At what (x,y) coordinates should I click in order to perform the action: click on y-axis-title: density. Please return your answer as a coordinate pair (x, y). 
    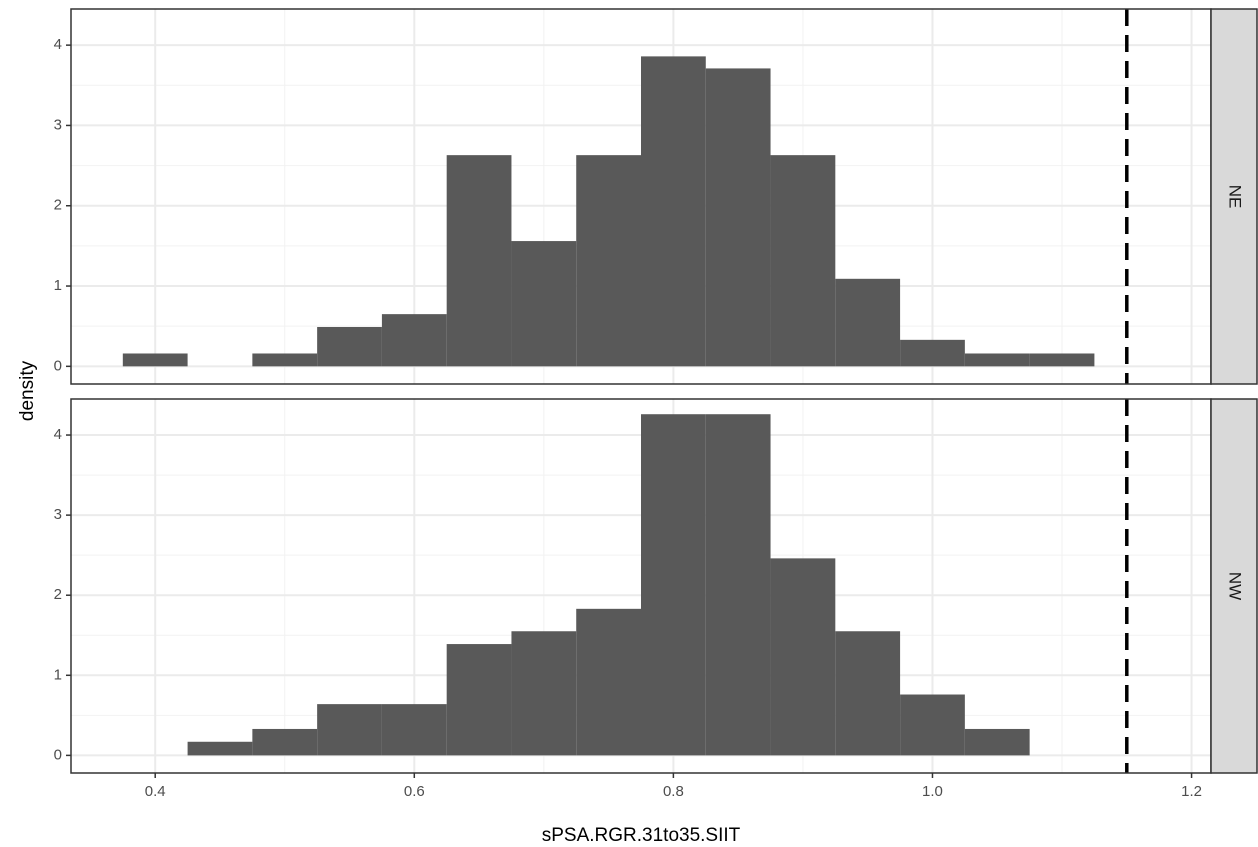
    Looking at the image, I should click on (27, 390).